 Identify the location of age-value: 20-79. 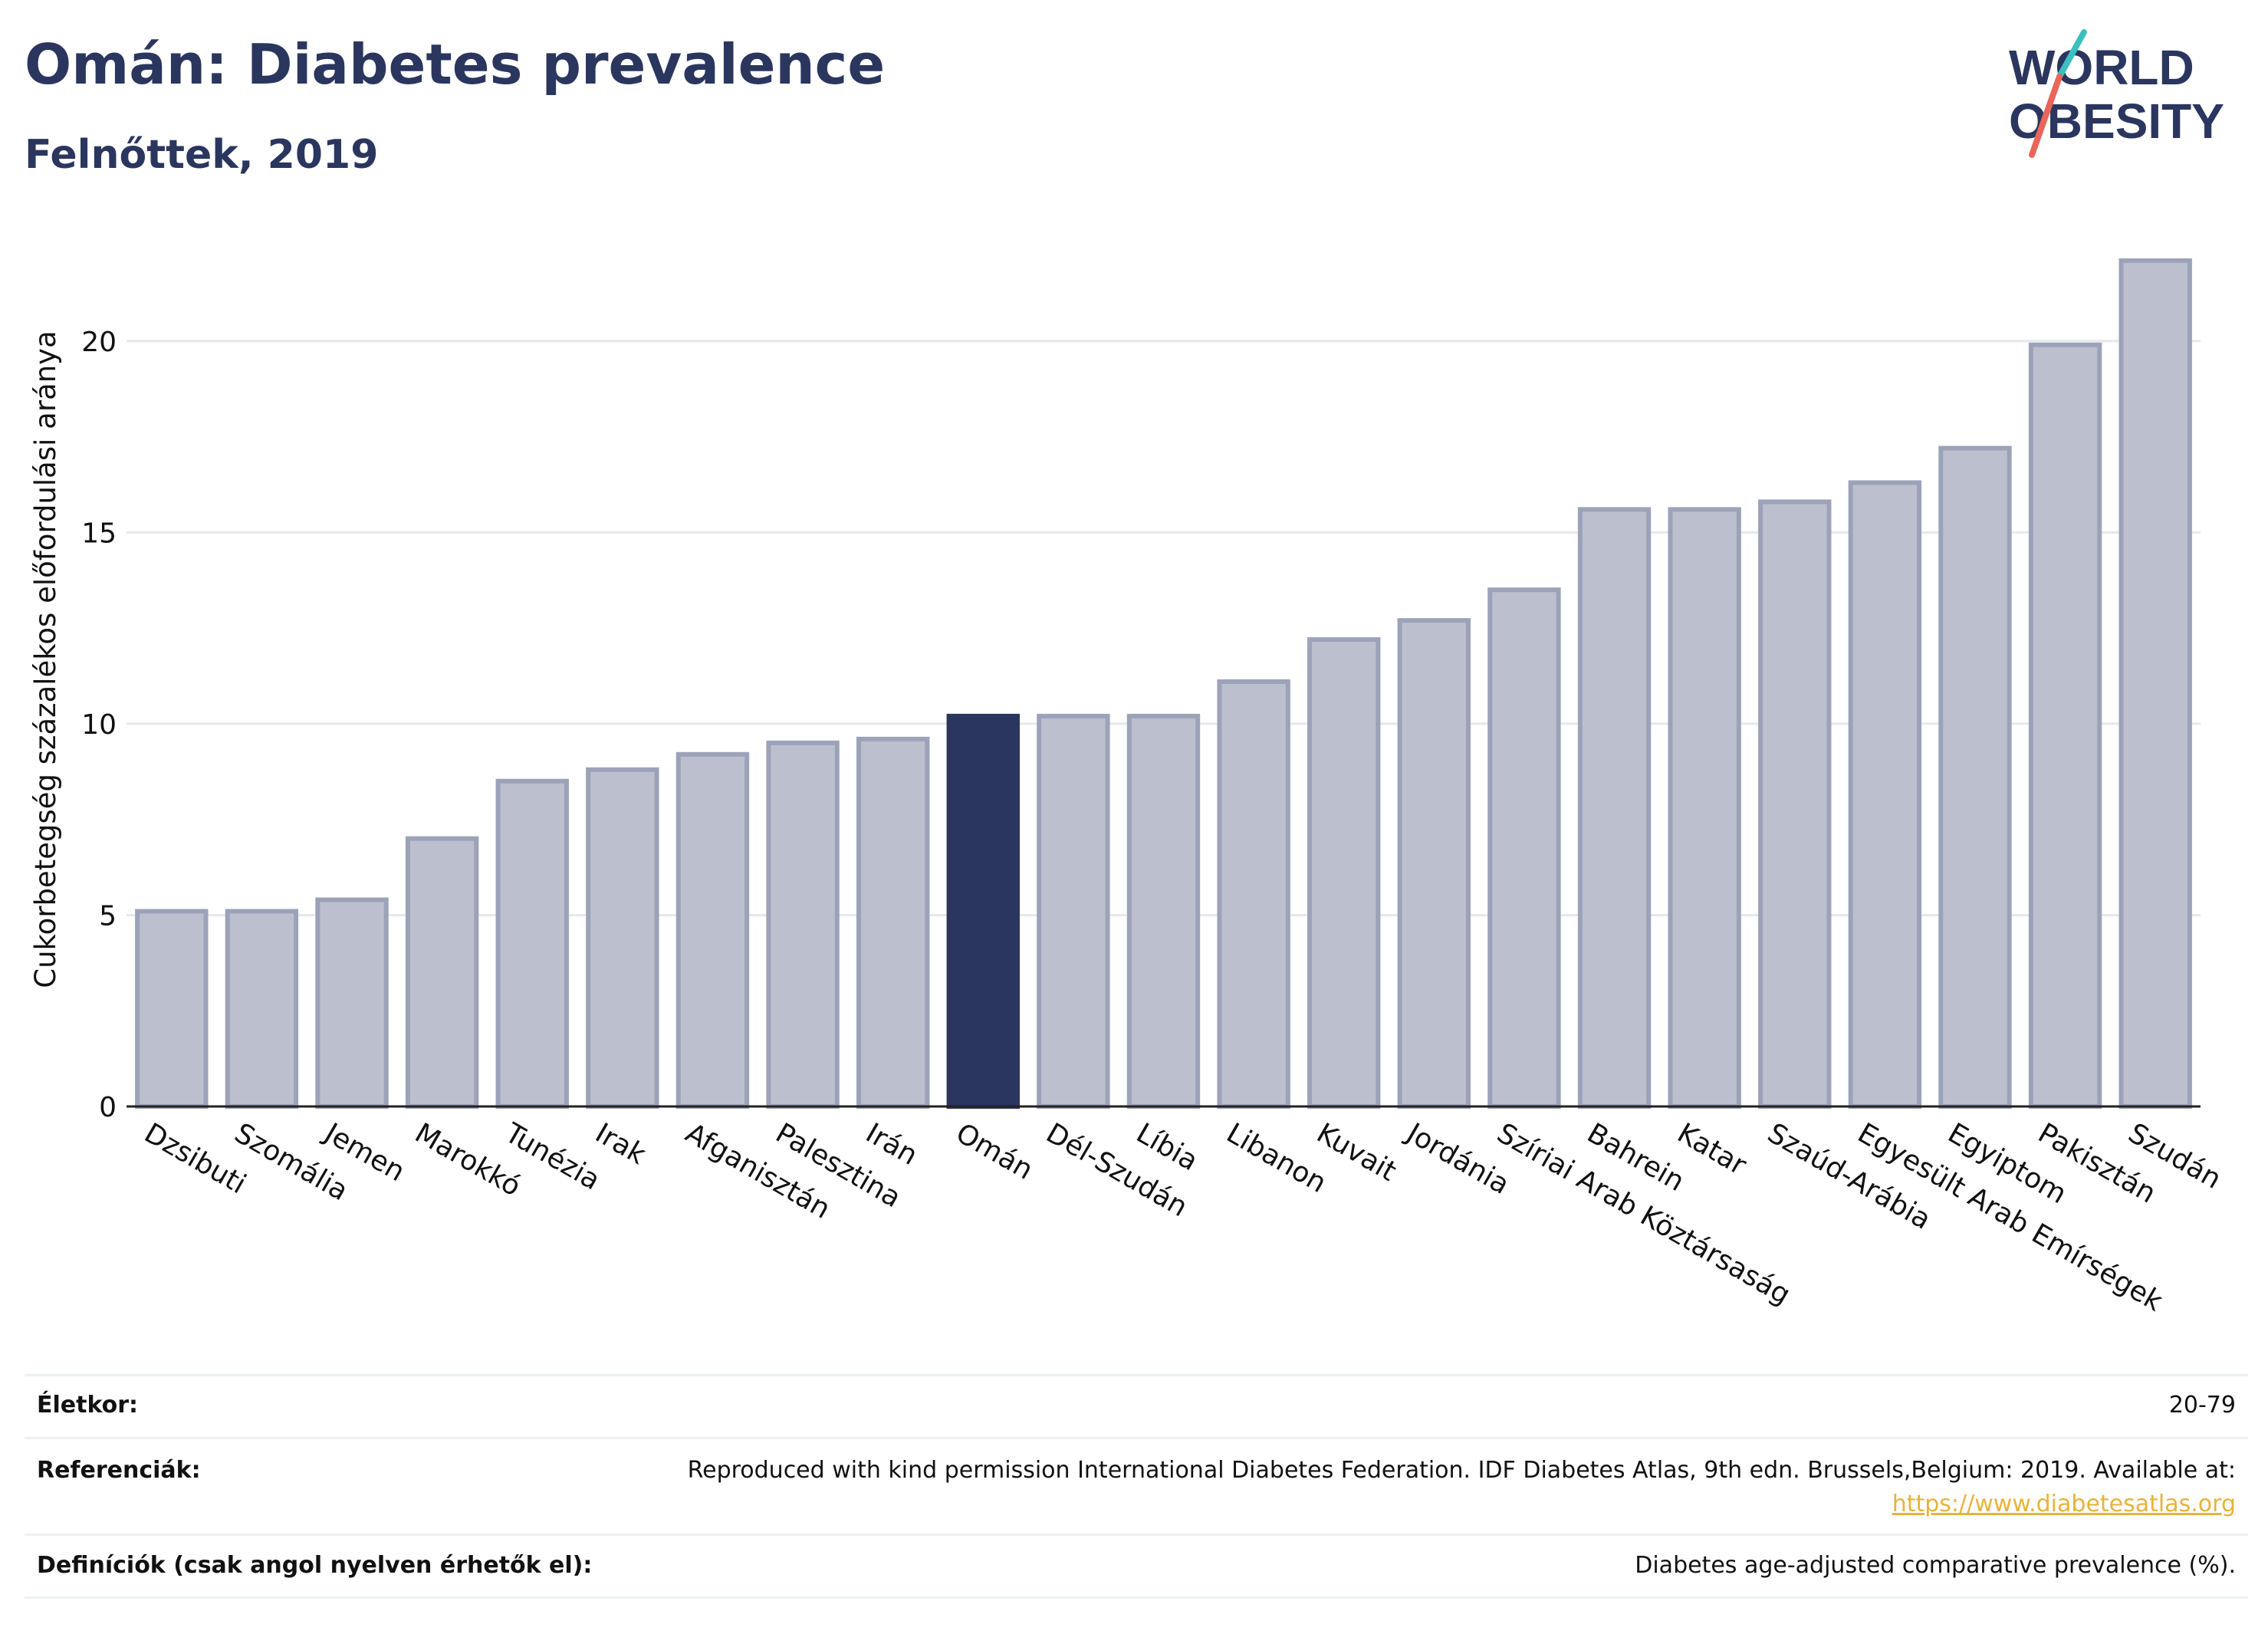
(2202, 1406).